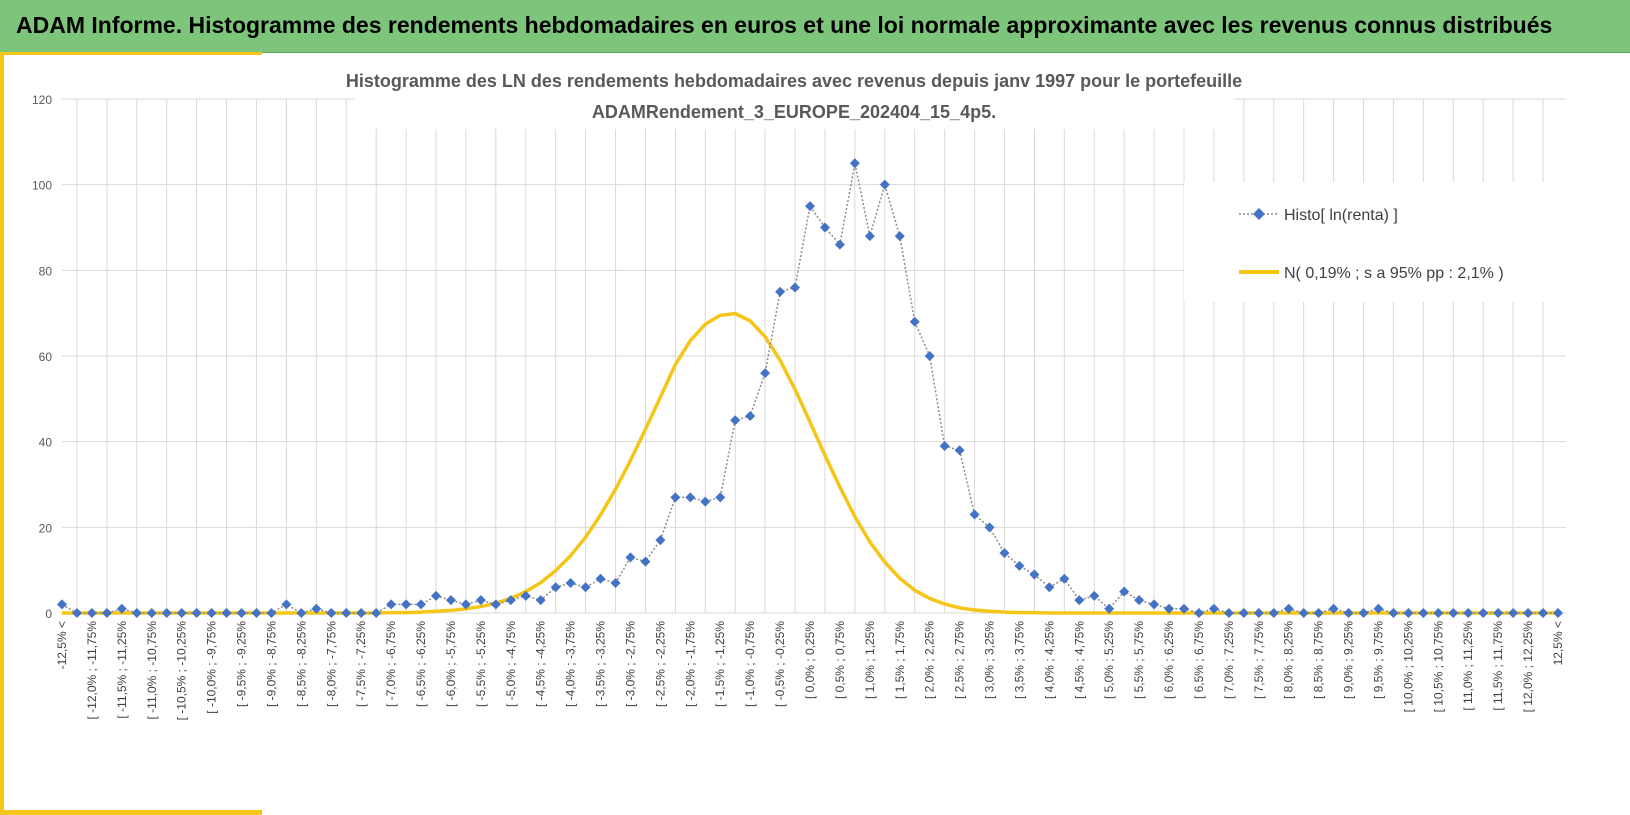 This screenshot has width=1630, height=815. Describe the element at coordinates (1341, 215) in the screenshot. I see `legend-histo-label: Histo[ ln(renta) ]` at that location.